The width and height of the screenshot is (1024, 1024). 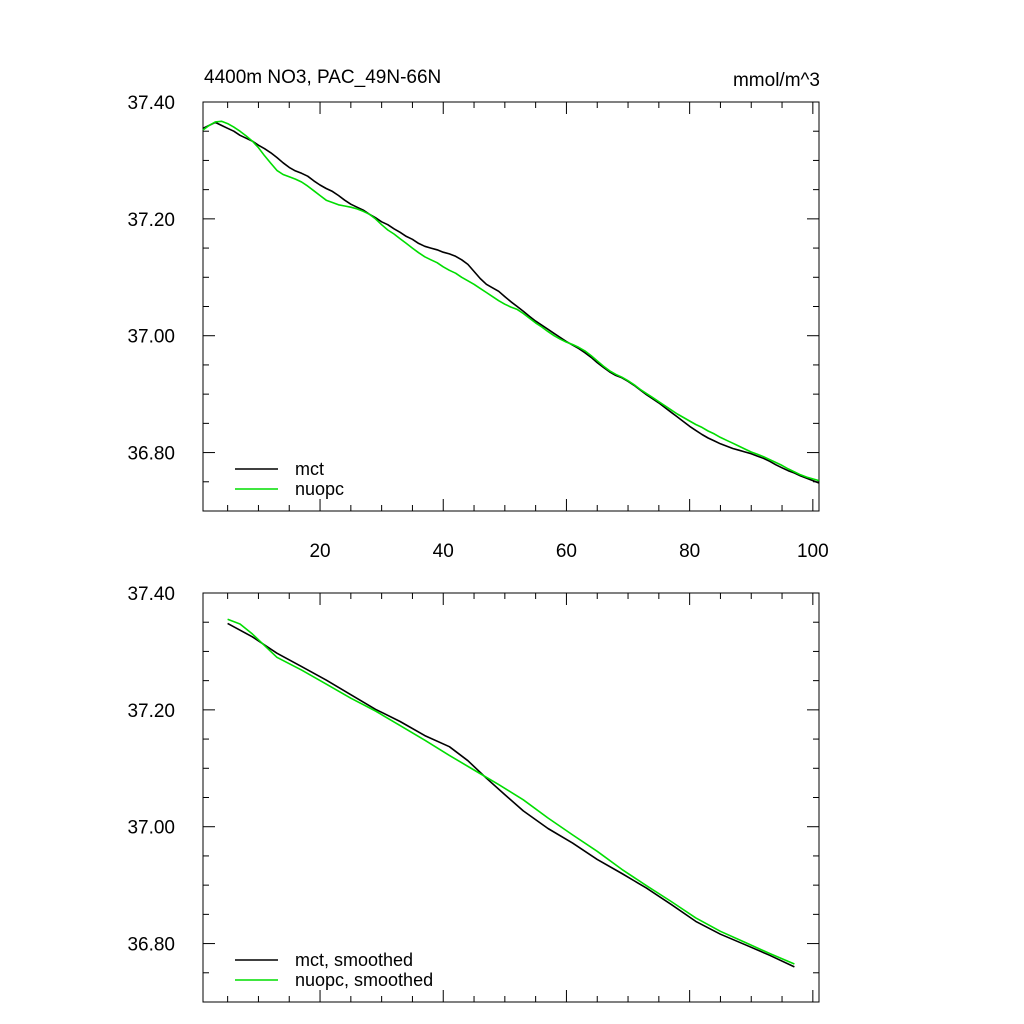 What do you see at coordinates (354, 960) in the screenshot?
I see `legend-label: mct, smoothed` at bounding box center [354, 960].